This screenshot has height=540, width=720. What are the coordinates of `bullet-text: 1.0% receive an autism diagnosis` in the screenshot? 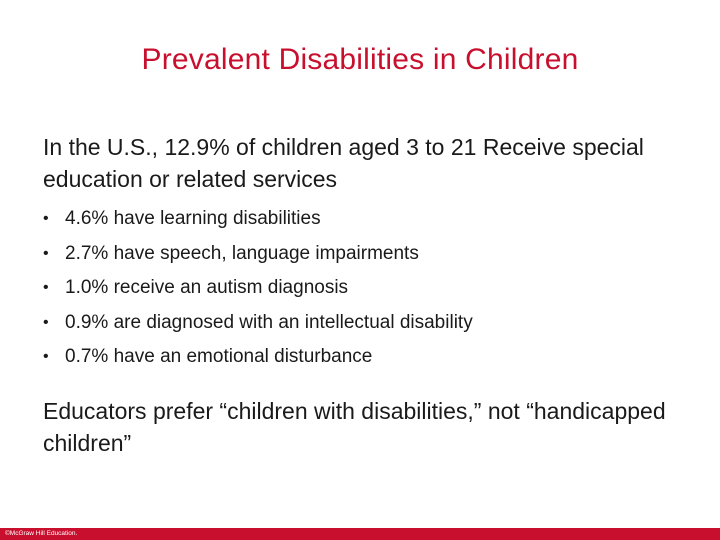 It's located at (207, 287).